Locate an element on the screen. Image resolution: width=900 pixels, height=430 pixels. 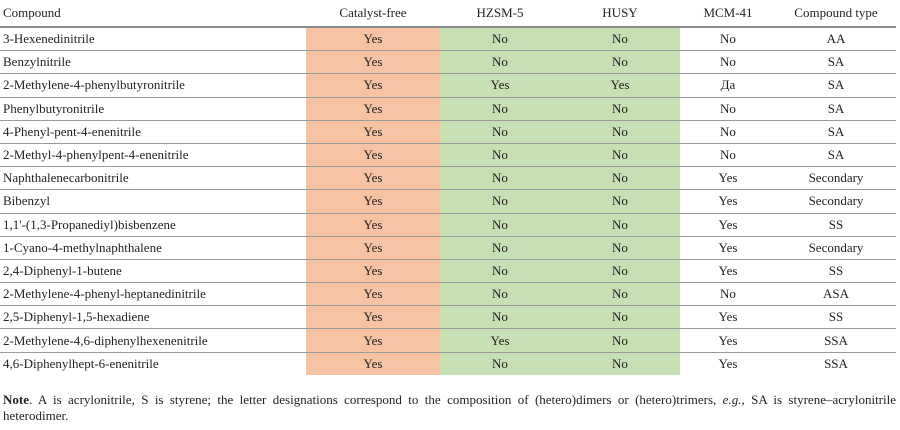
table-row: 2,4-Diphenyl-1-butene Yes No No Yes SS is located at coordinates (448, 271).